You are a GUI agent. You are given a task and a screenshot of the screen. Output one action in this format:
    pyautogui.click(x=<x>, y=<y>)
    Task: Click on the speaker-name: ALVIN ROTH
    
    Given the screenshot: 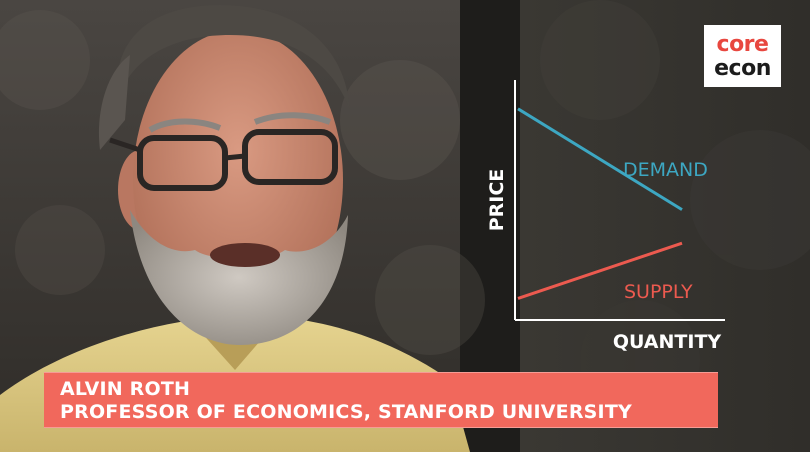 What is the action you would take?
    pyautogui.click(x=125, y=389)
    